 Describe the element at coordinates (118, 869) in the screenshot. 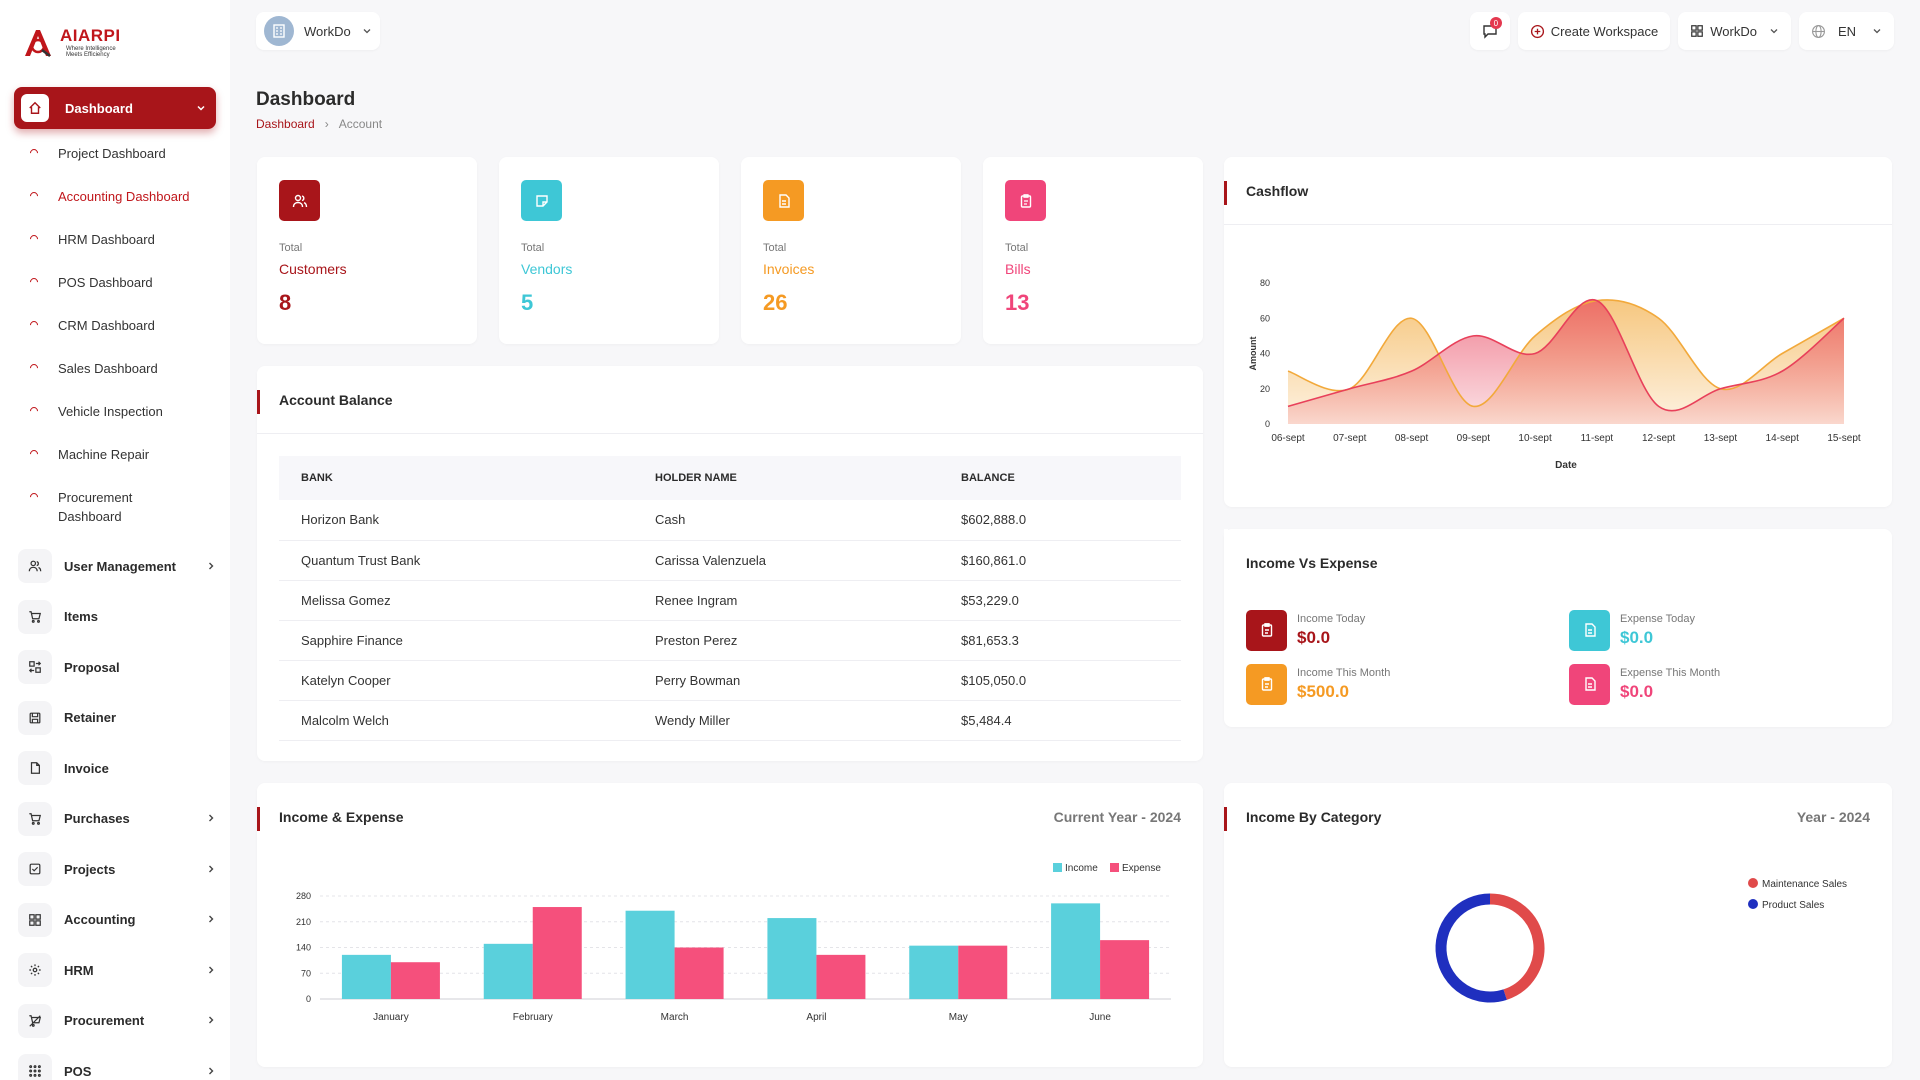

I see `sidebar-item-projects: Projects` at that location.